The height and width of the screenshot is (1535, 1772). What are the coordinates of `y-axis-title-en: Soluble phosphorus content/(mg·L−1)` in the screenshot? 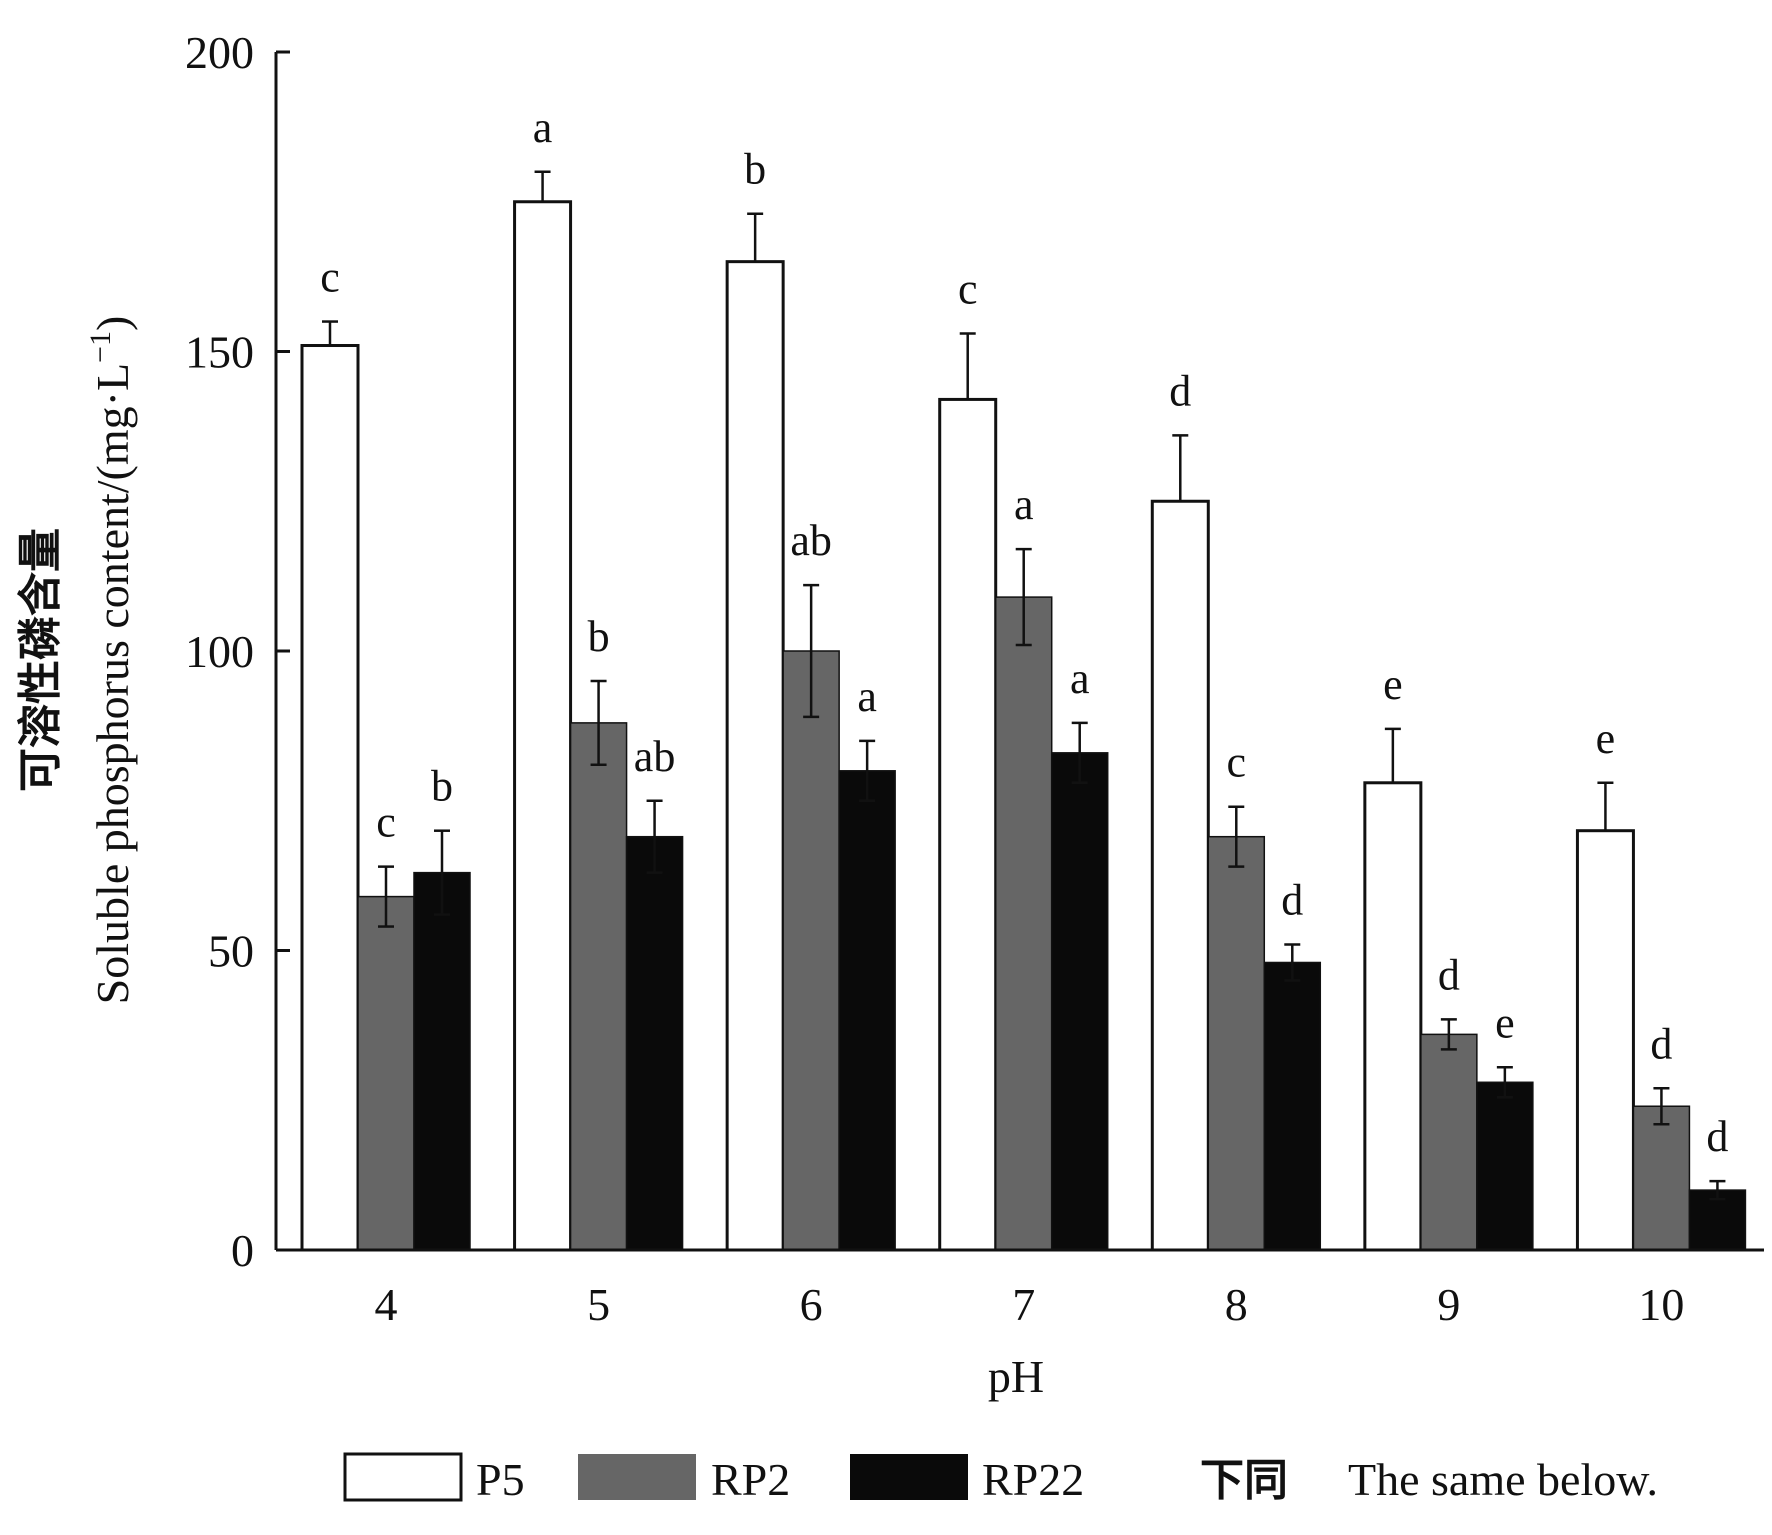 It's located at (111, 660).